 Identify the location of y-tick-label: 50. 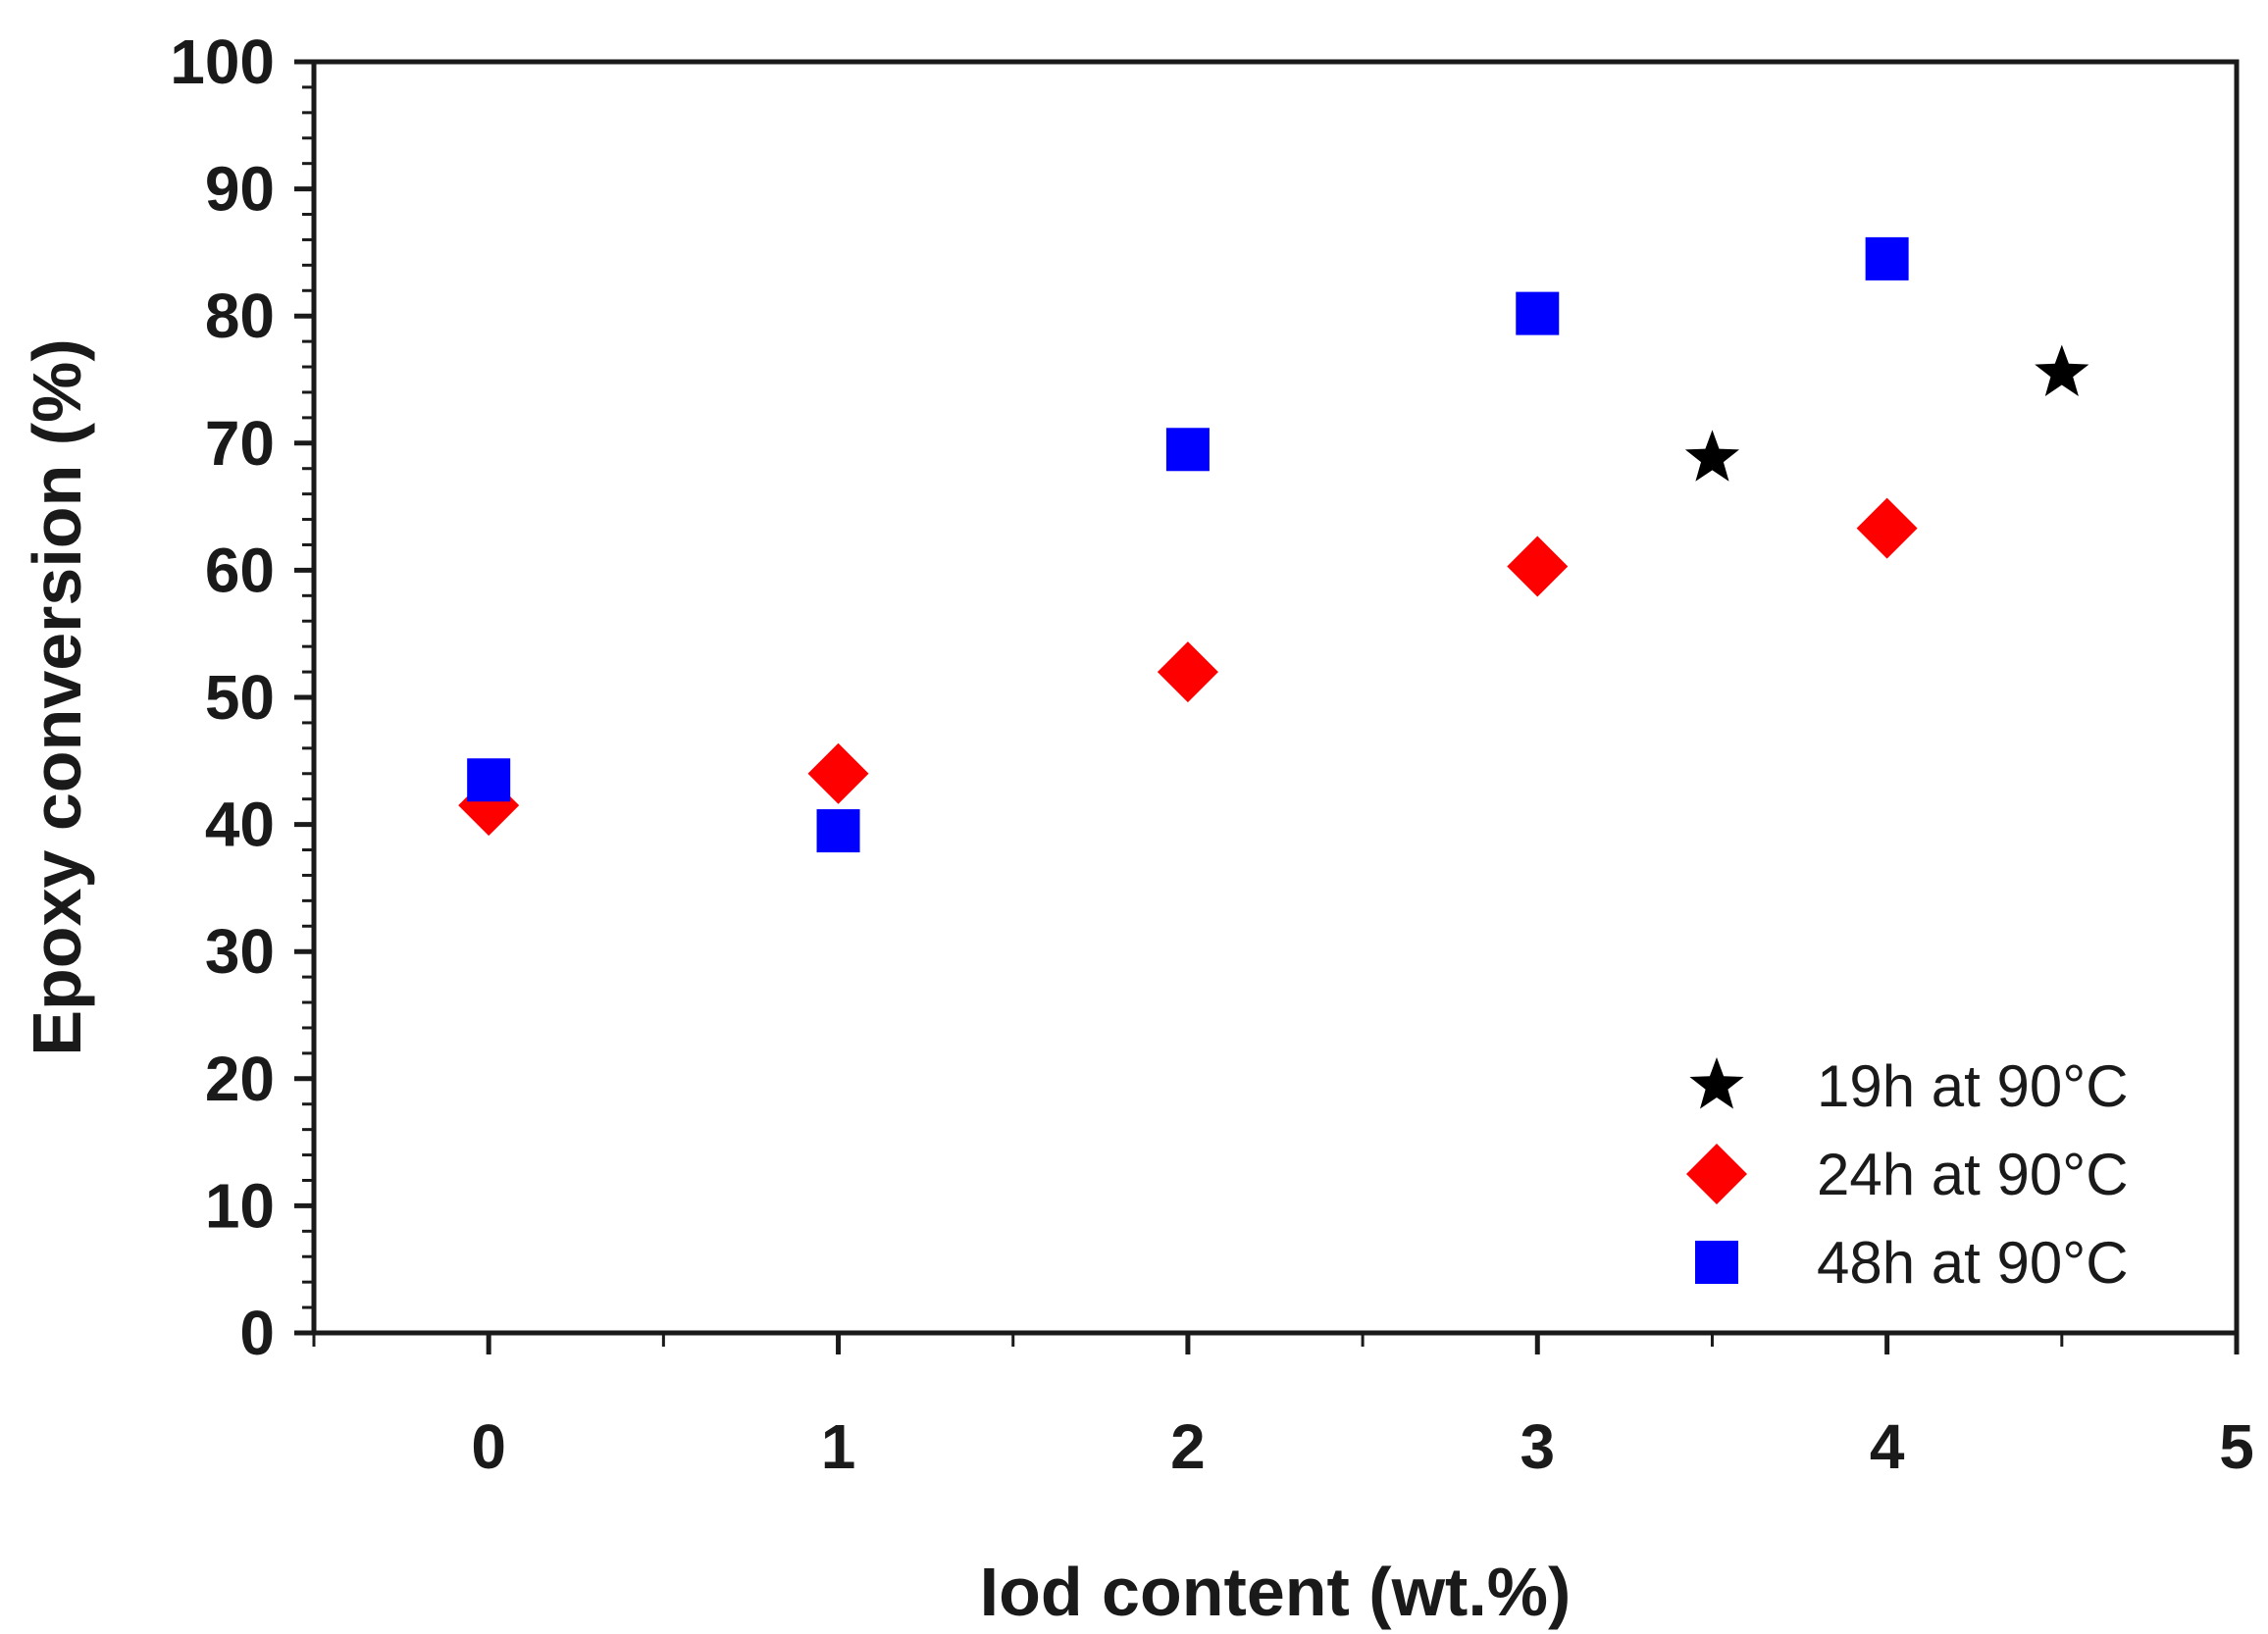
(240, 698).